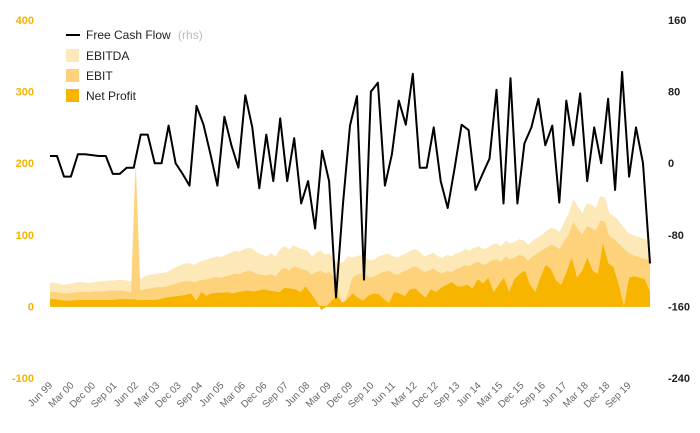 This screenshot has width=700, height=433. I want to click on legend-ebit-swatch, so click(72, 75).